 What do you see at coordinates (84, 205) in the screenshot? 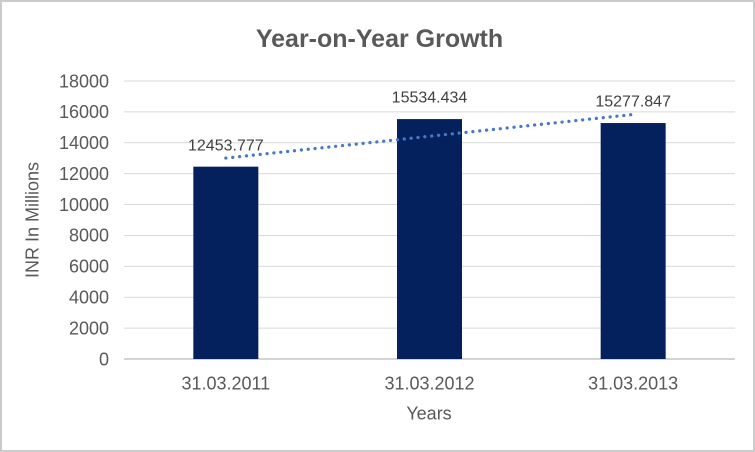
I see `y-tick-label: 10000` at bounding box center [84, 205].